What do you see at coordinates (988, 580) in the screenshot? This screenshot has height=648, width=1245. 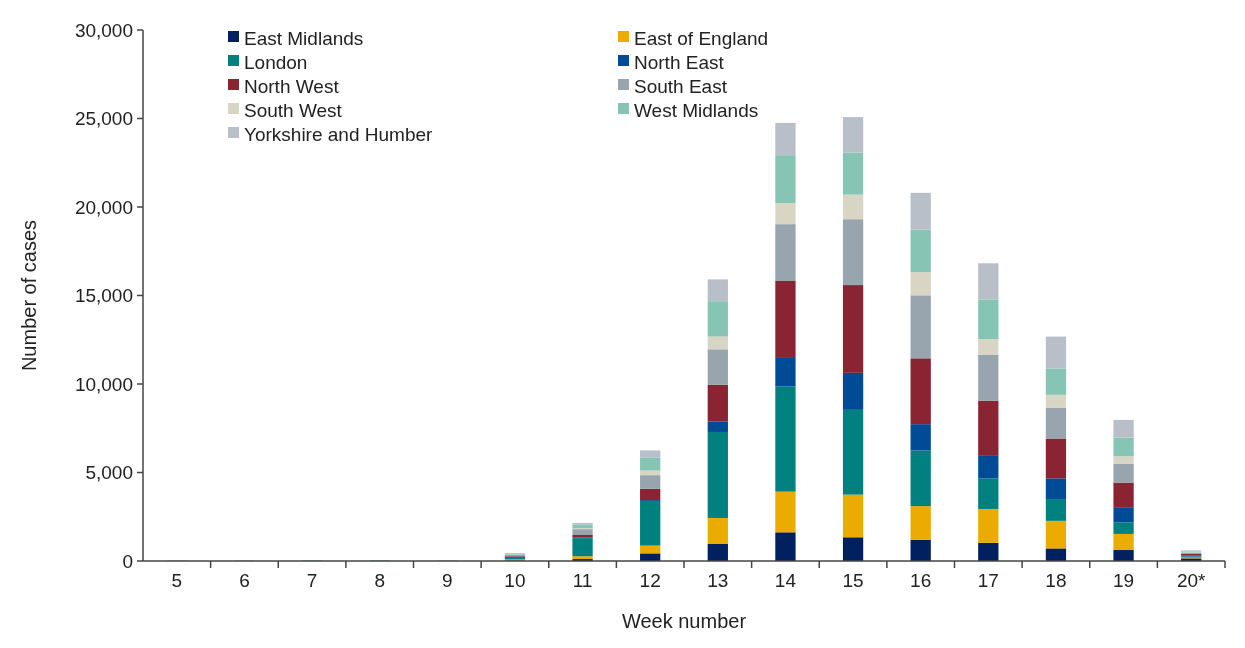 I see `x-tick-label: 17` at bounding box center [988, 580].